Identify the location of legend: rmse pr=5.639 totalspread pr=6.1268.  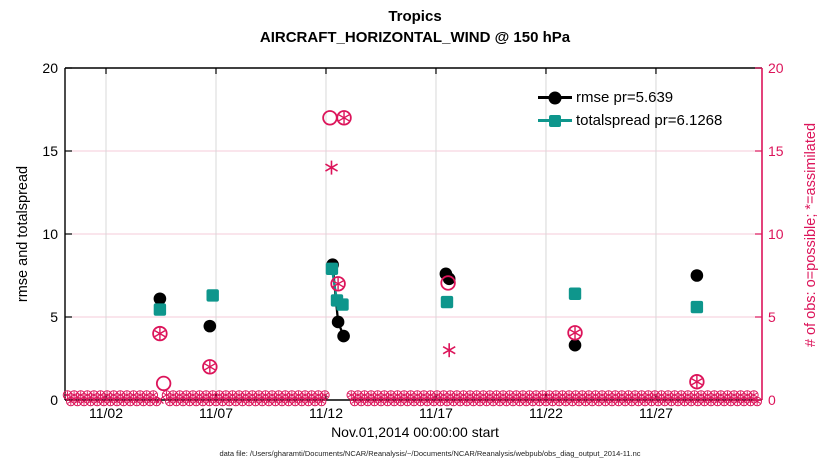
(630, 109).